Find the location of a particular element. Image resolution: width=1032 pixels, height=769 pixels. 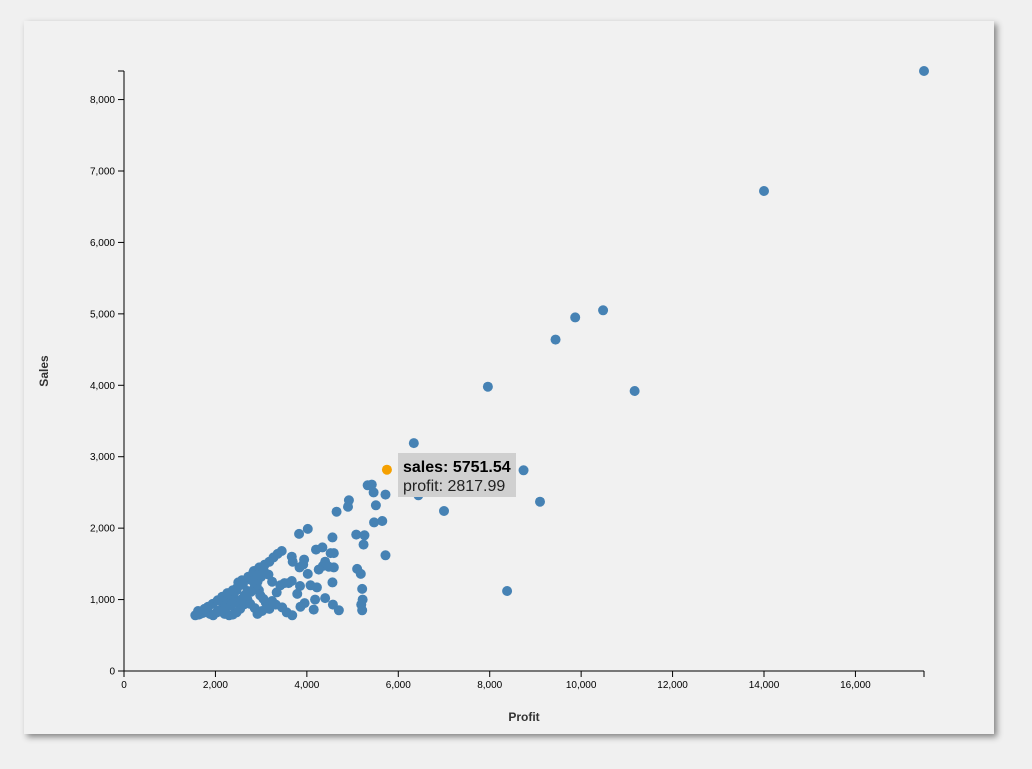

x-tick-label: 12,000 is located at coordinates (672, 685).